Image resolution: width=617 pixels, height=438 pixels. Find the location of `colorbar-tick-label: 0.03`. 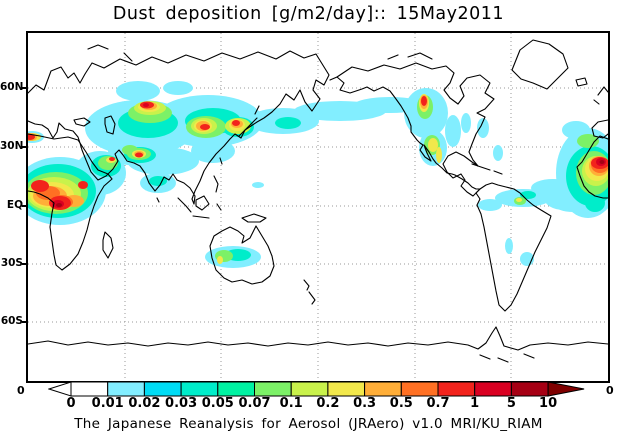

colorbar-tick-label: 0.03 is located at coordinates (181, 403).